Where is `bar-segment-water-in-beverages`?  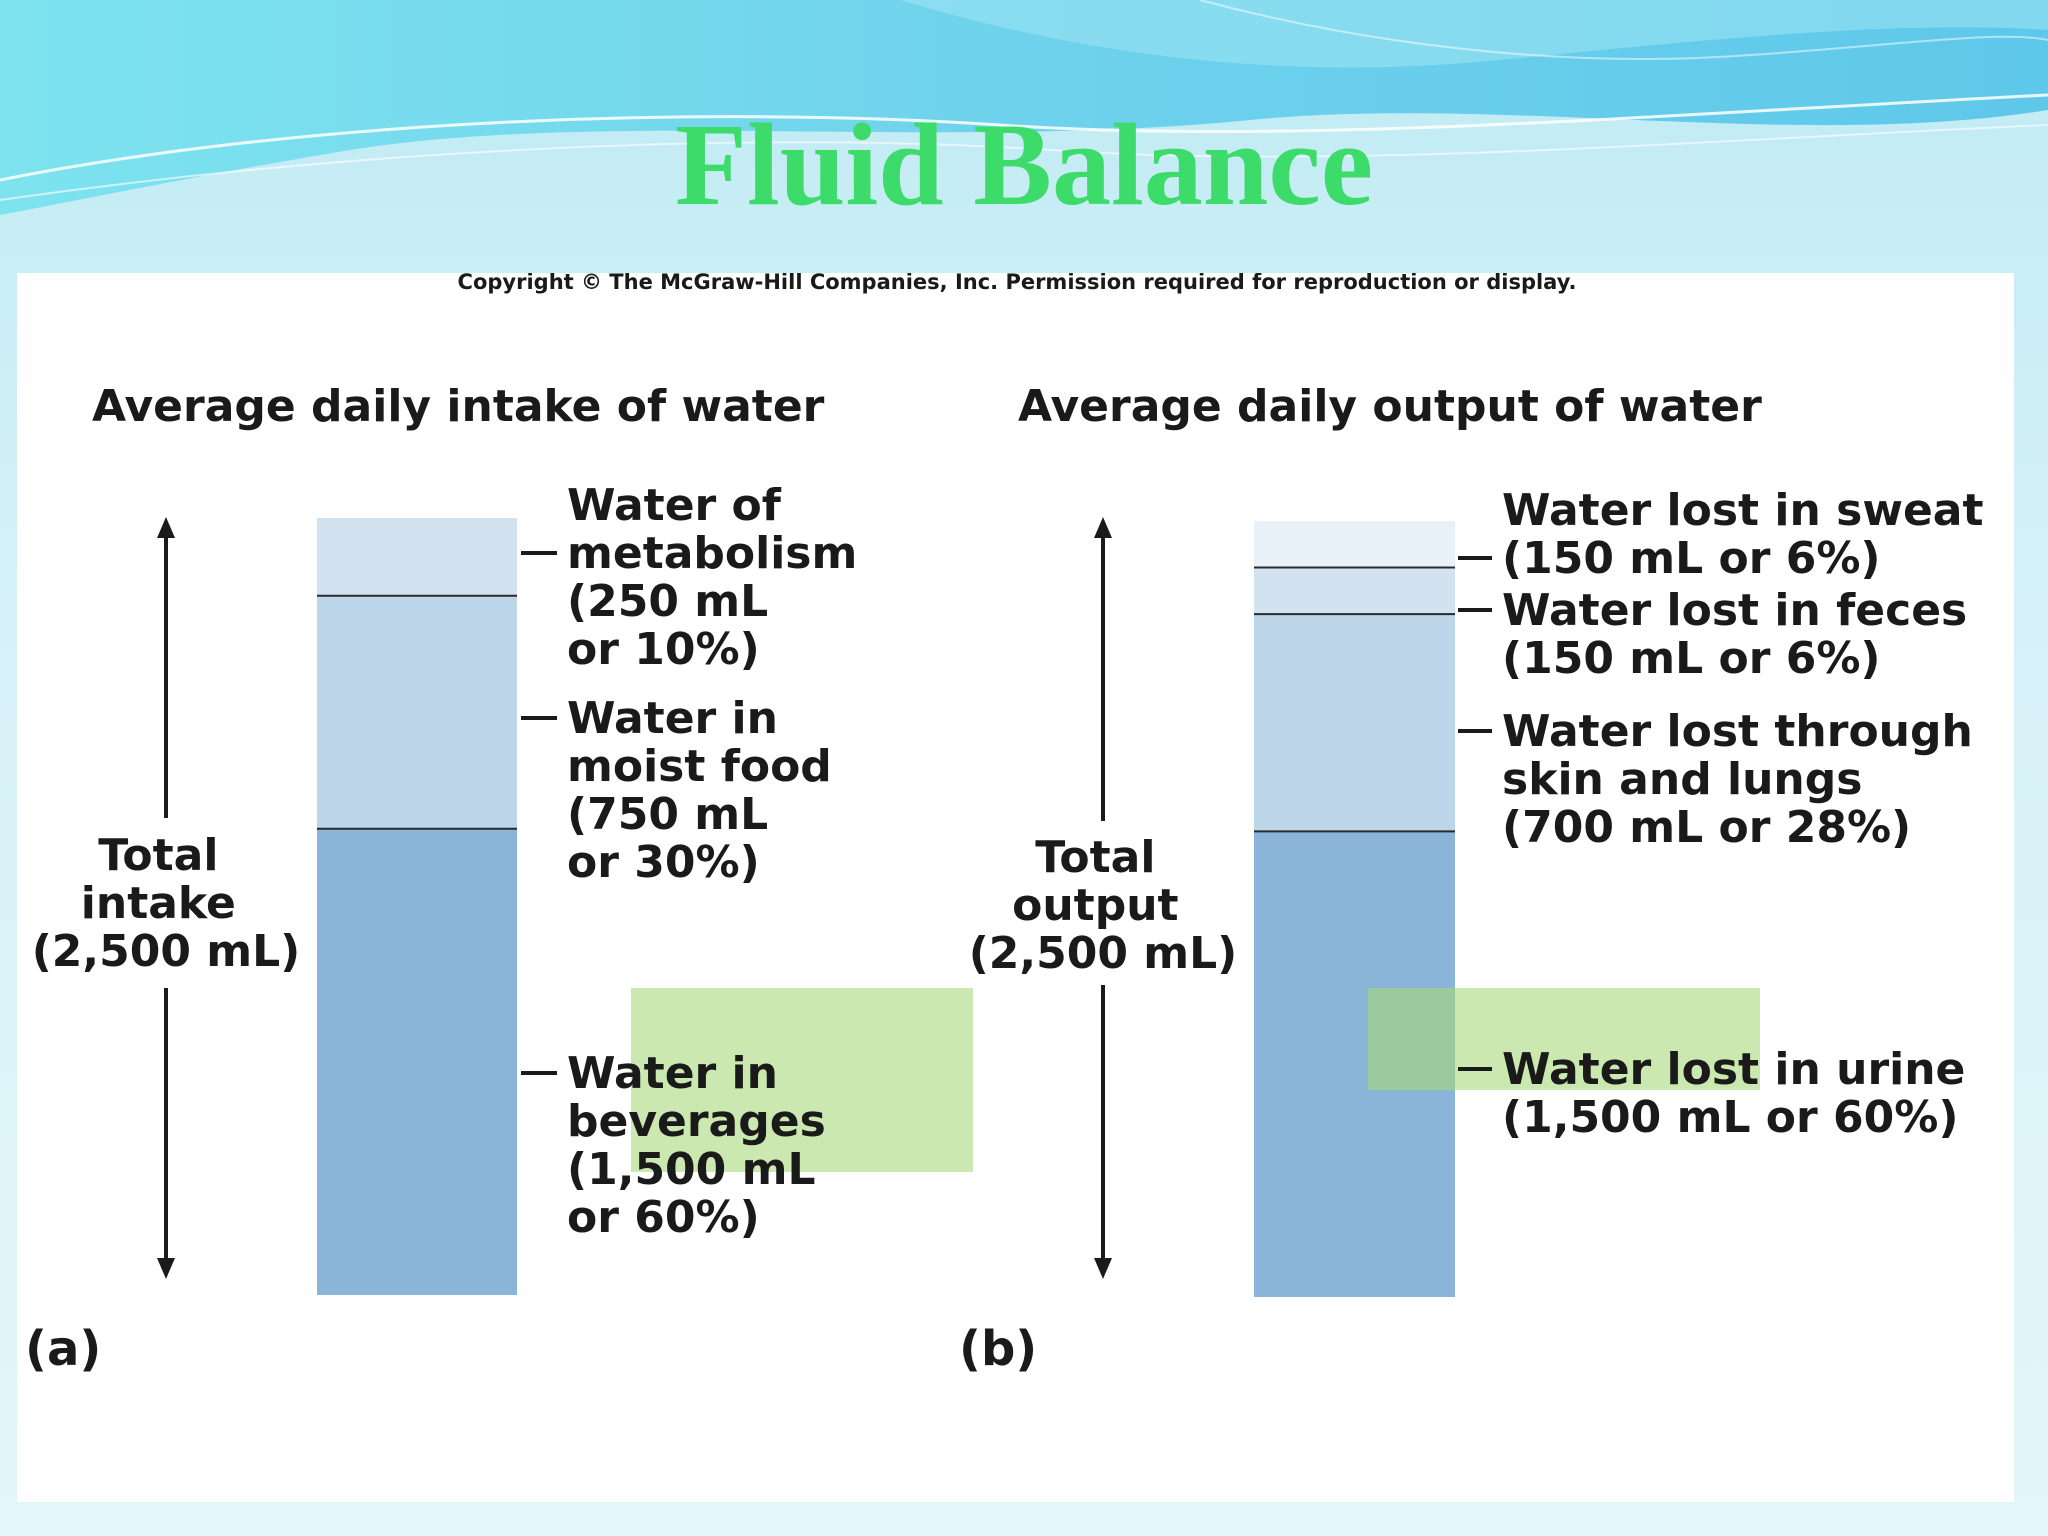 bar-segment-water-in-beverages is located at coordinates (417, 1061).